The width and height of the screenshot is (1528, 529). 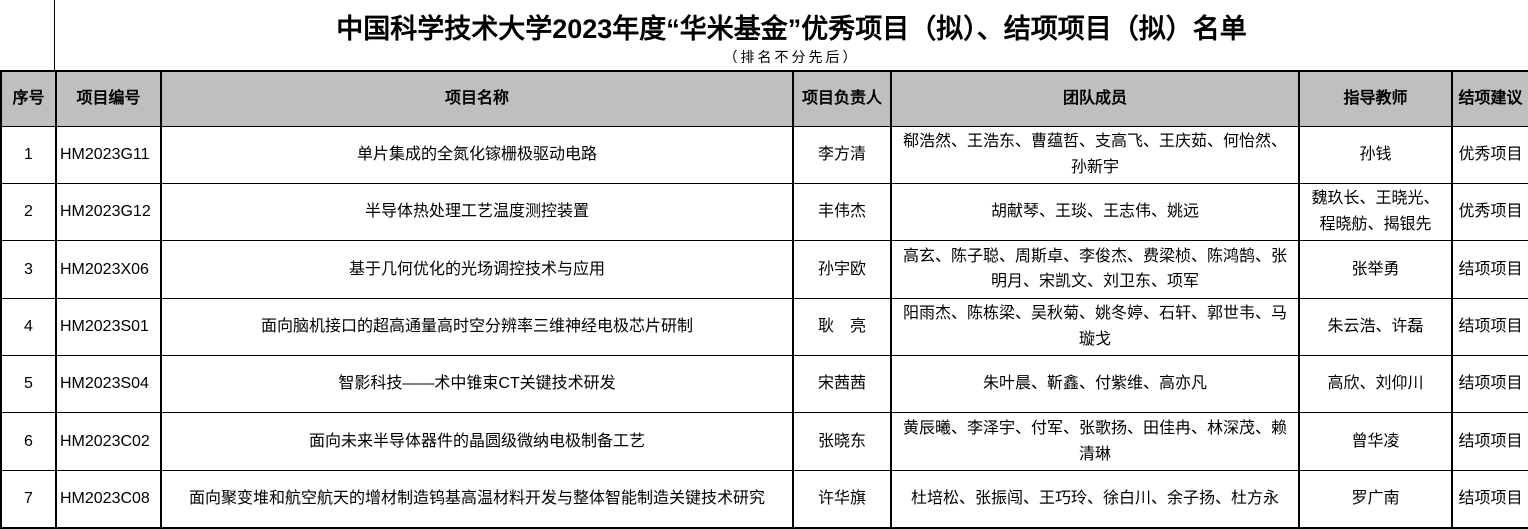 I want to click on cell-name: 面向聚变堆和航空航天的增材制造钨基高温材料开发与整体智能制造关键技术研究, so click(x=477, y=499).